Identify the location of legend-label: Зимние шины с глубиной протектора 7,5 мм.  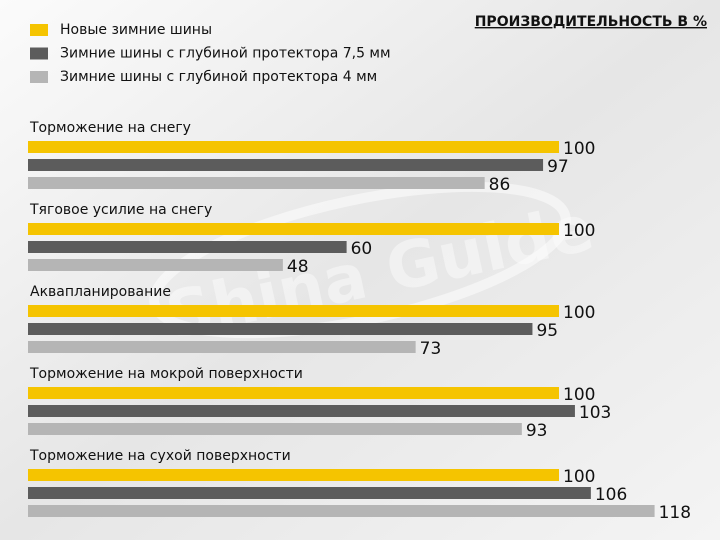
(225, 54).